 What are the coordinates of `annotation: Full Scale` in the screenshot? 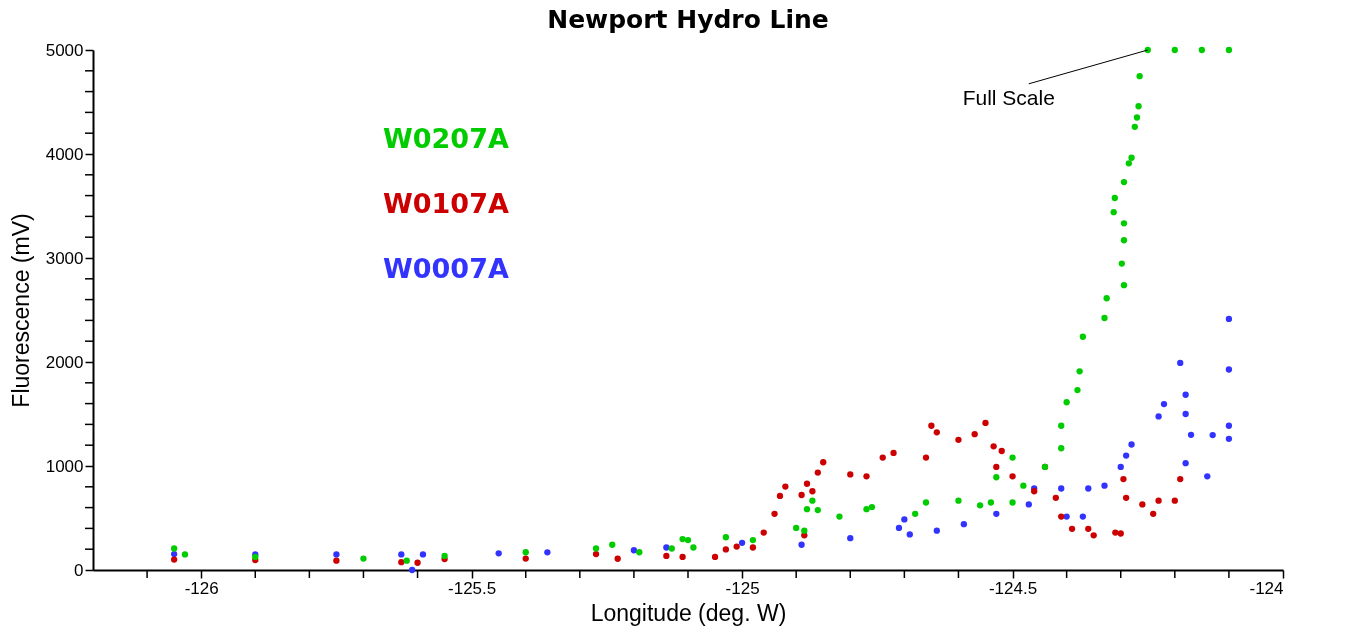 It's located at (1008, 97).